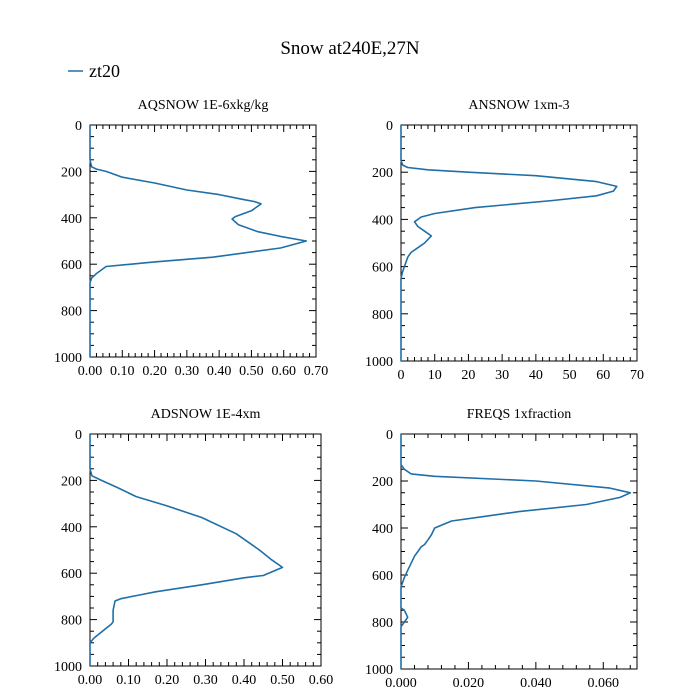  What do you see at coordinates (519, 414) in the screenshot?
I see `panel-title: FREQS 1xfraction` at bounding box center [519, 414].